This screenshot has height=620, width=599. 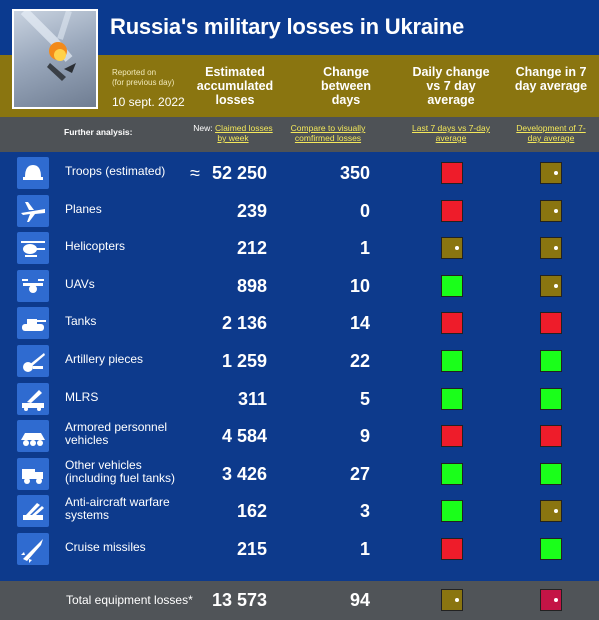 What do you see at coordinates (359, 474) in the screenshot?
I see `row-change: 27` at bounding box center [359, 474].